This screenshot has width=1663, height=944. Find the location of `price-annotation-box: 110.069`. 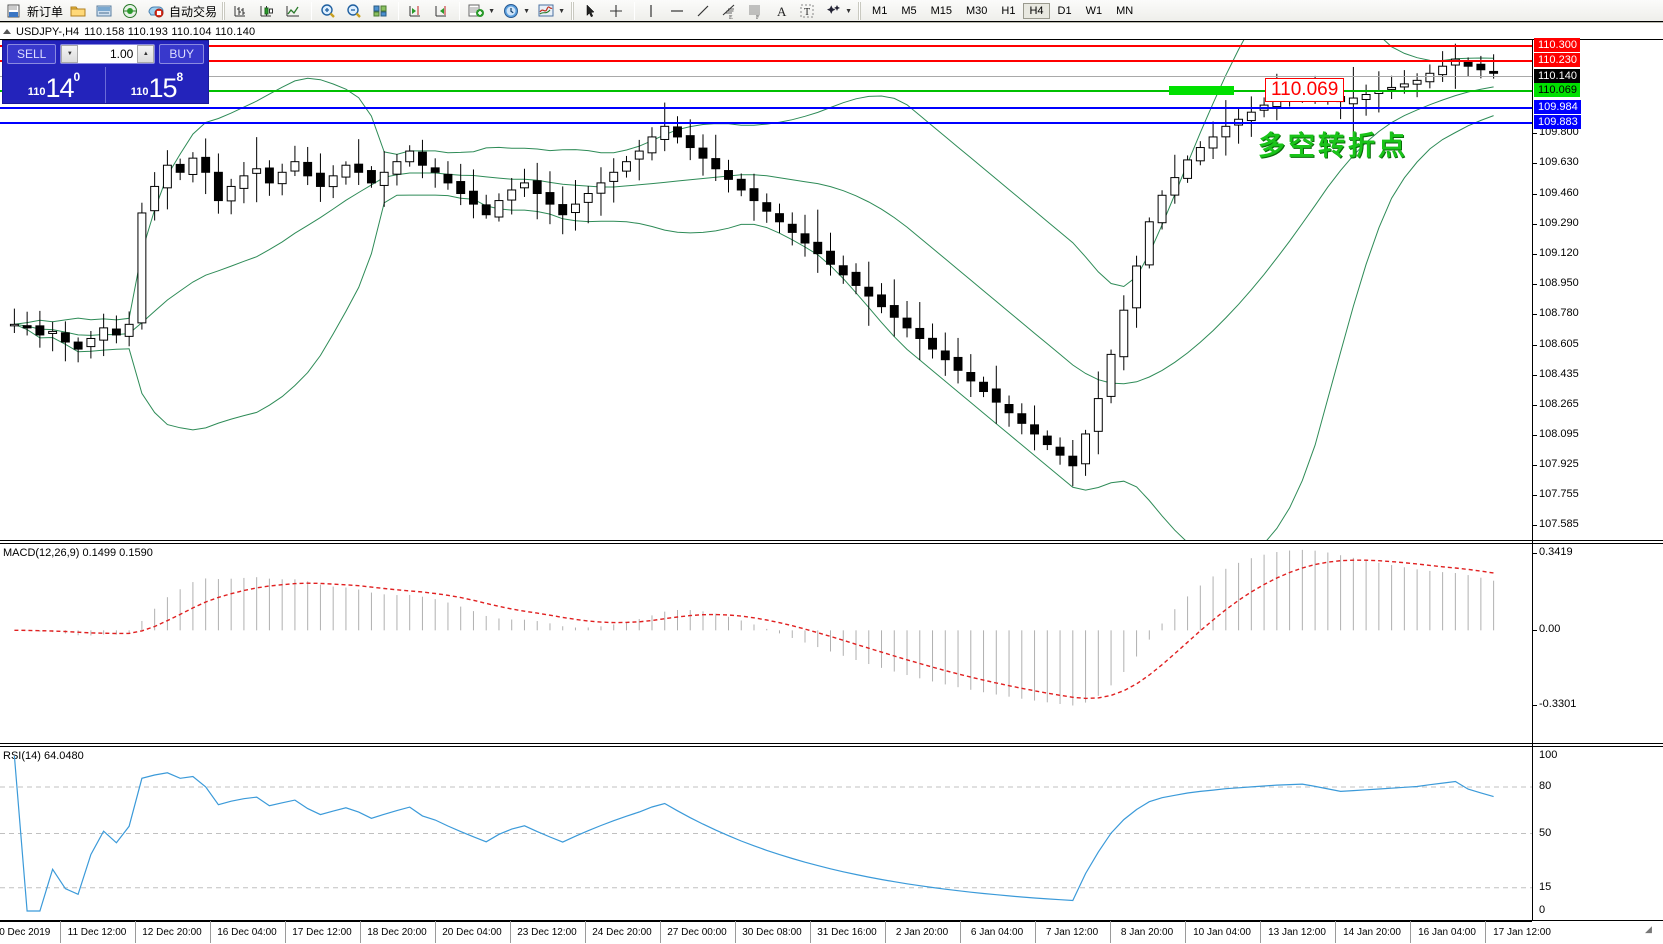

price-annotation-box: 110.069 is located at coordinates (1305, 90).